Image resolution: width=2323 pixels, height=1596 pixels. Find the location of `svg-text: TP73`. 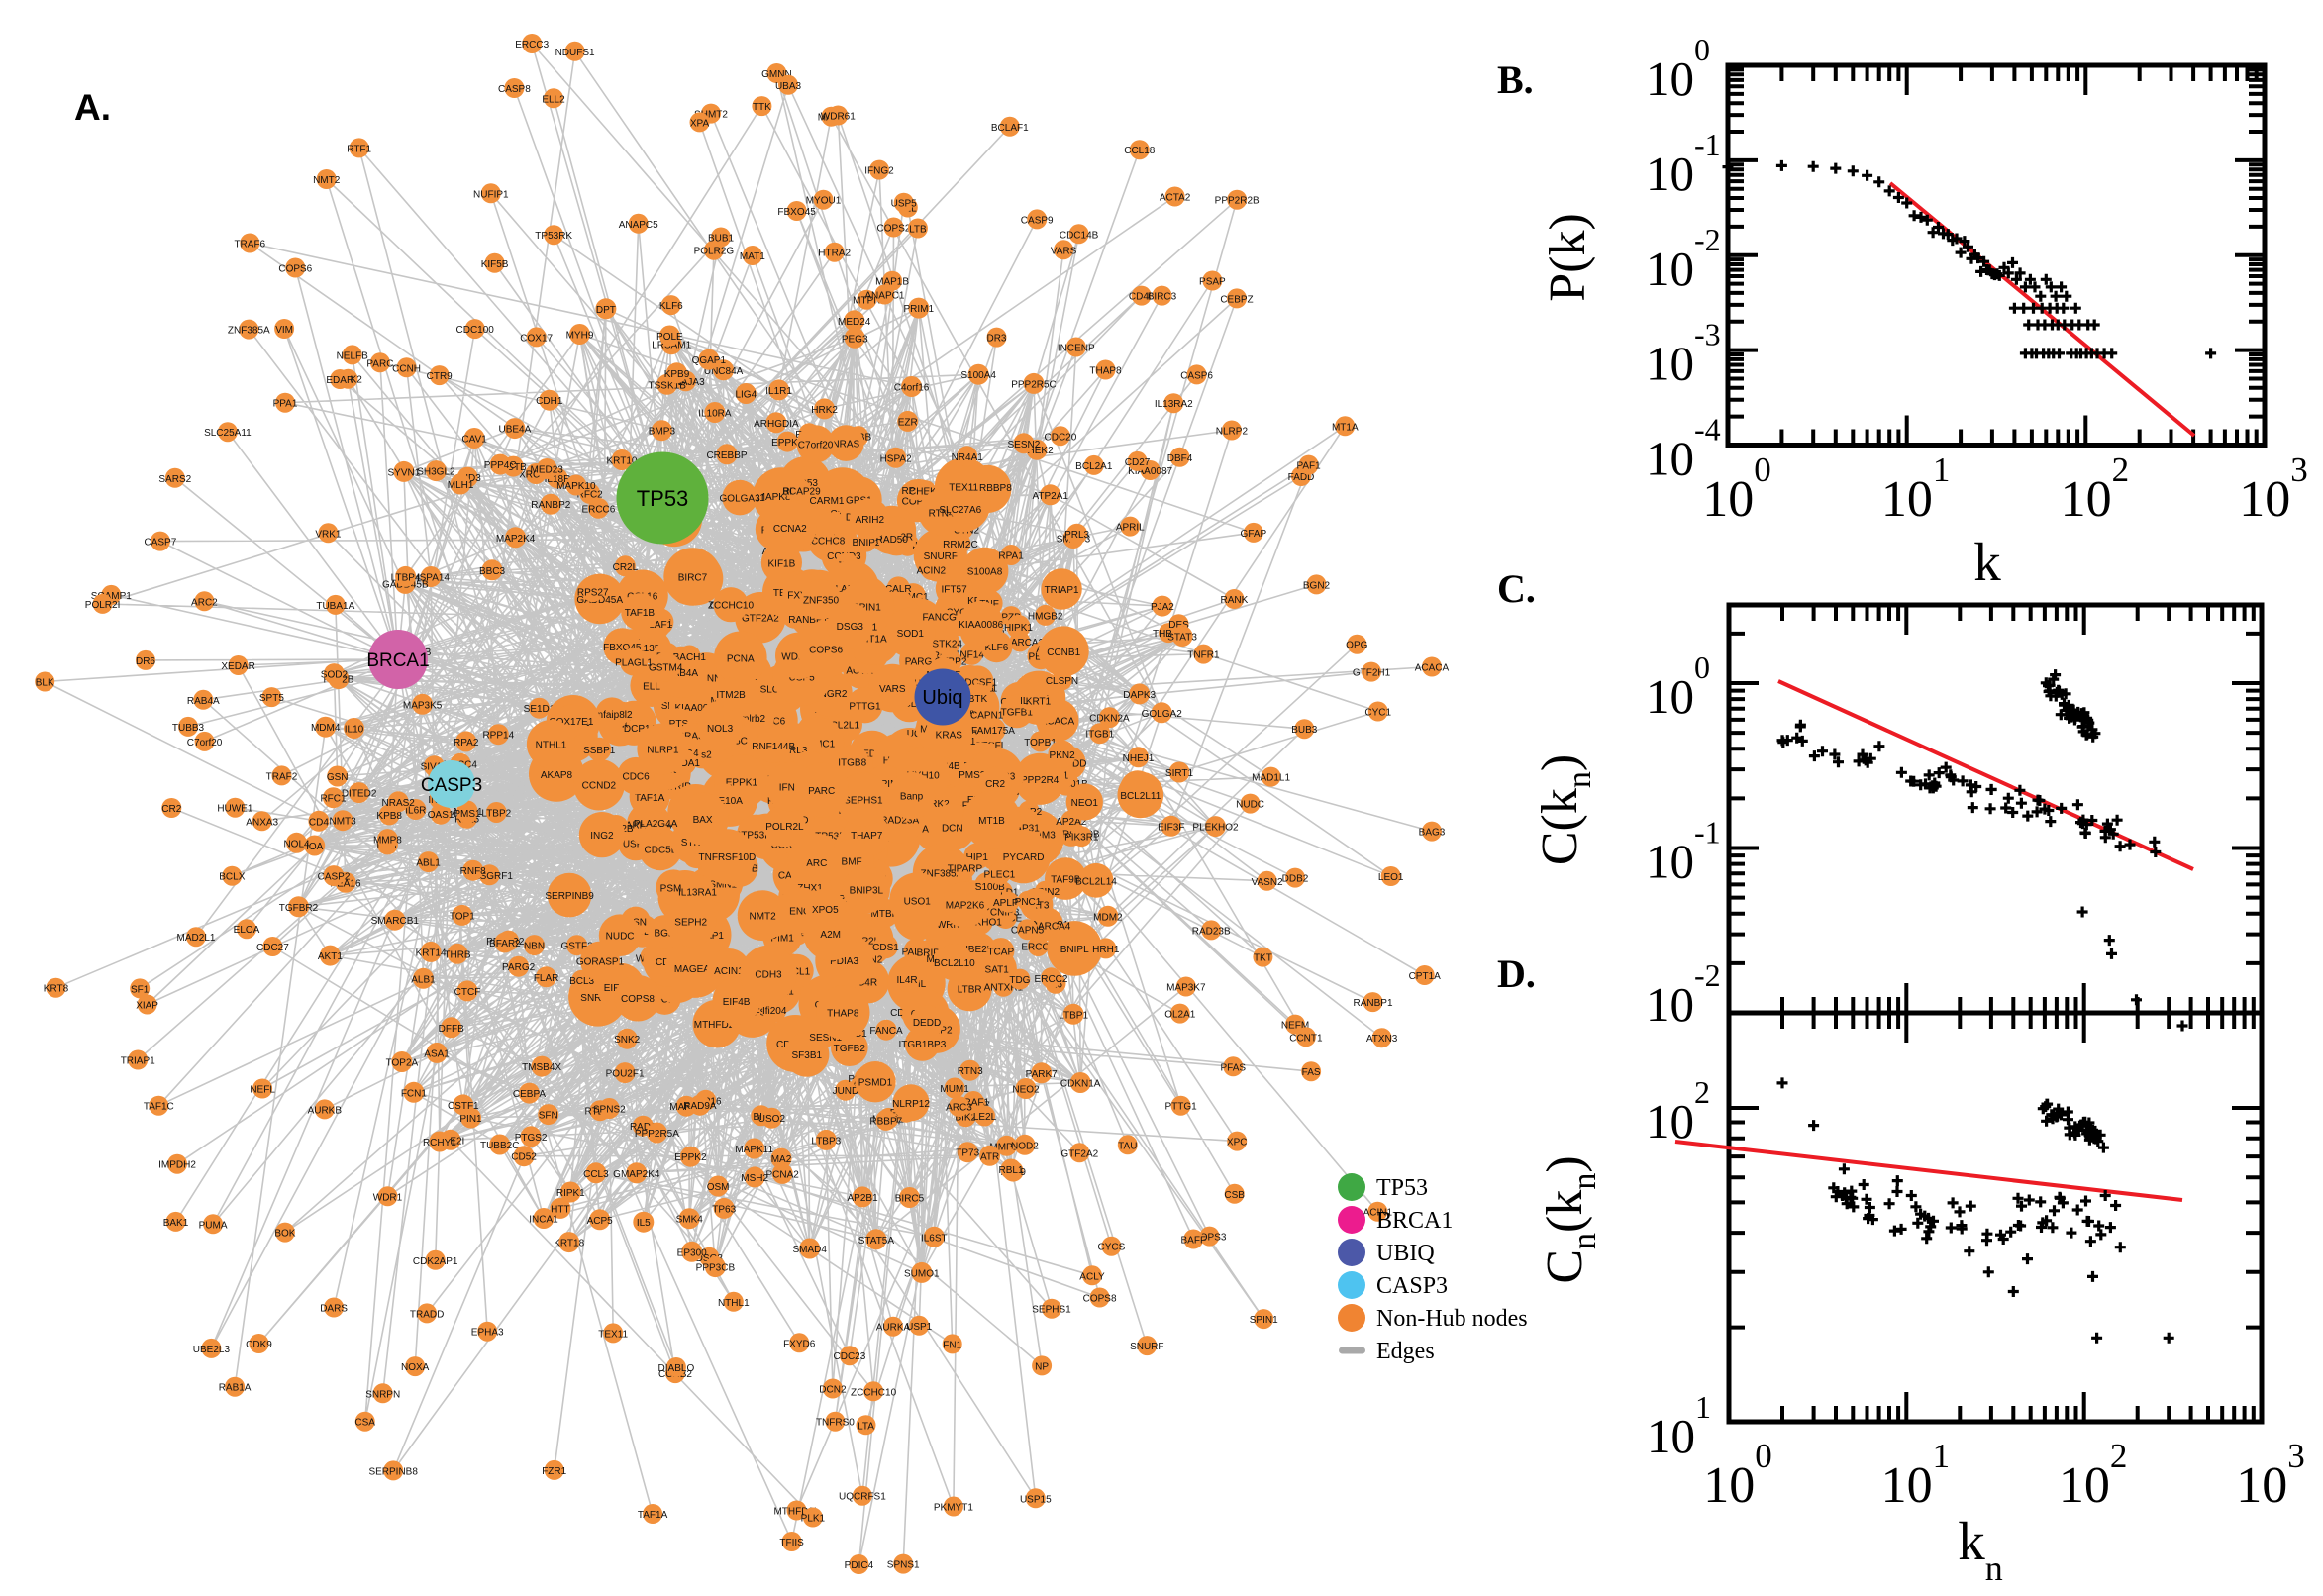

svg-text: TP73 is located at coordinates (967, 1153).